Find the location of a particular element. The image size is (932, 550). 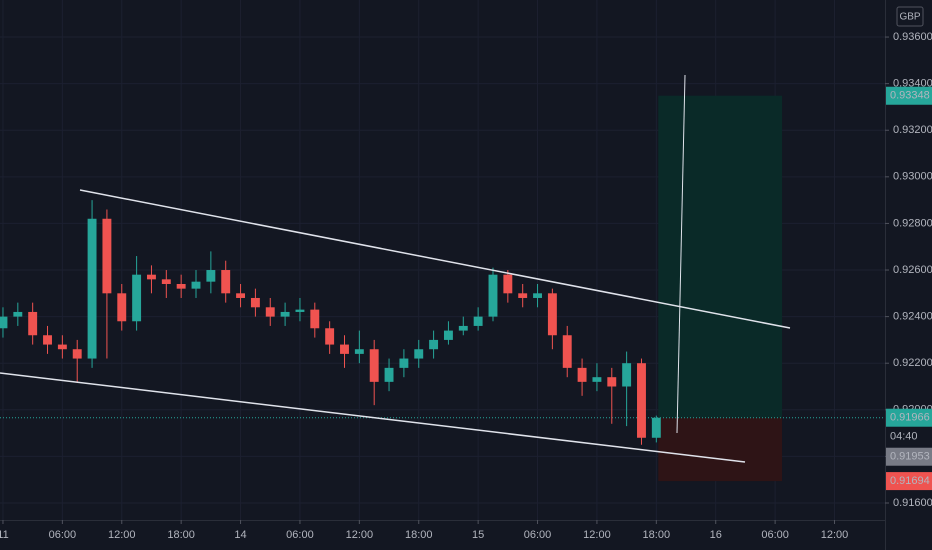

last-price: 0.91966 is located at coordinates (909, 417).